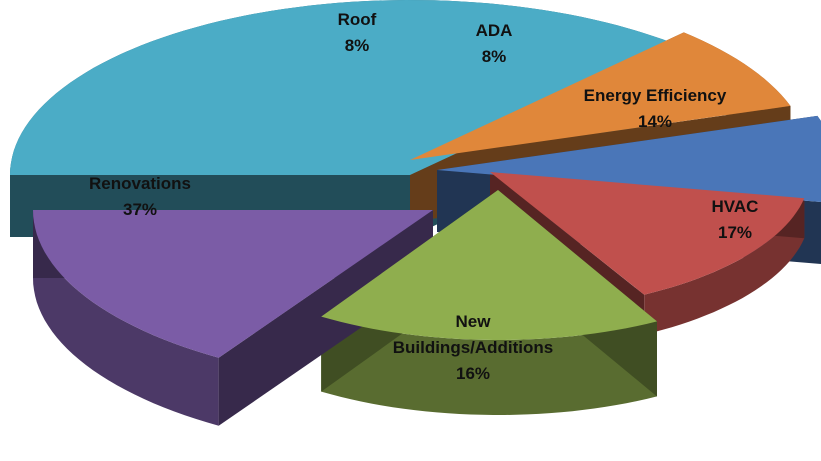 Image resolution: width=821 pixels, height=461 pixels. What do you see at coordinates (140, 183) in the screenshot?
I see `slice-name-renovations: Renovations` at bounding box center [140, 183].